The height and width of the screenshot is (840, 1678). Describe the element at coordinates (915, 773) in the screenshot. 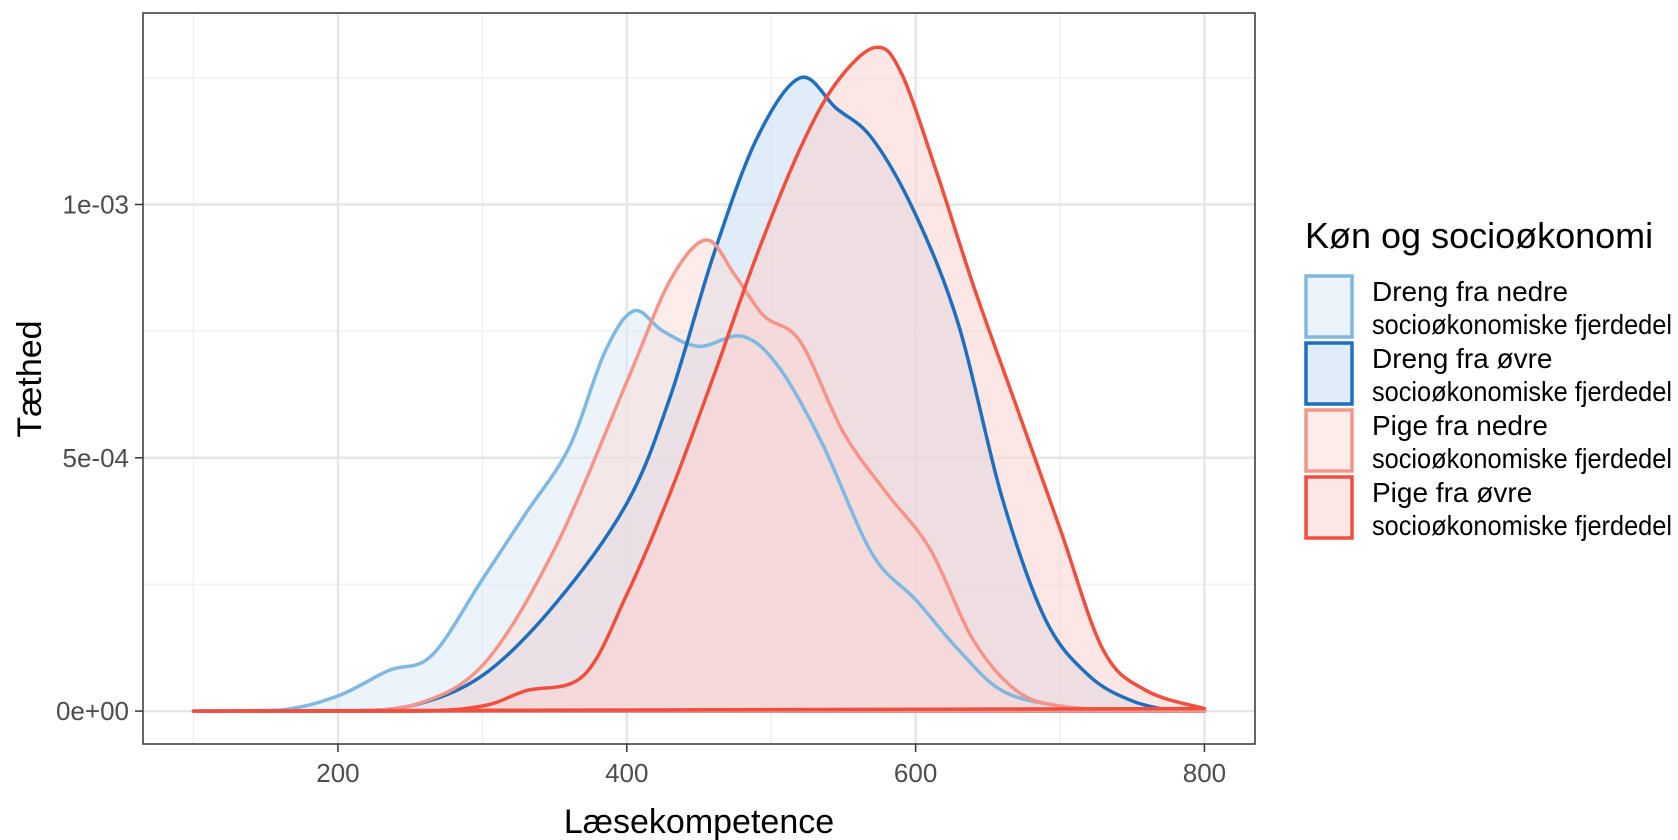

I see `x-tick-label: 600` at that location.